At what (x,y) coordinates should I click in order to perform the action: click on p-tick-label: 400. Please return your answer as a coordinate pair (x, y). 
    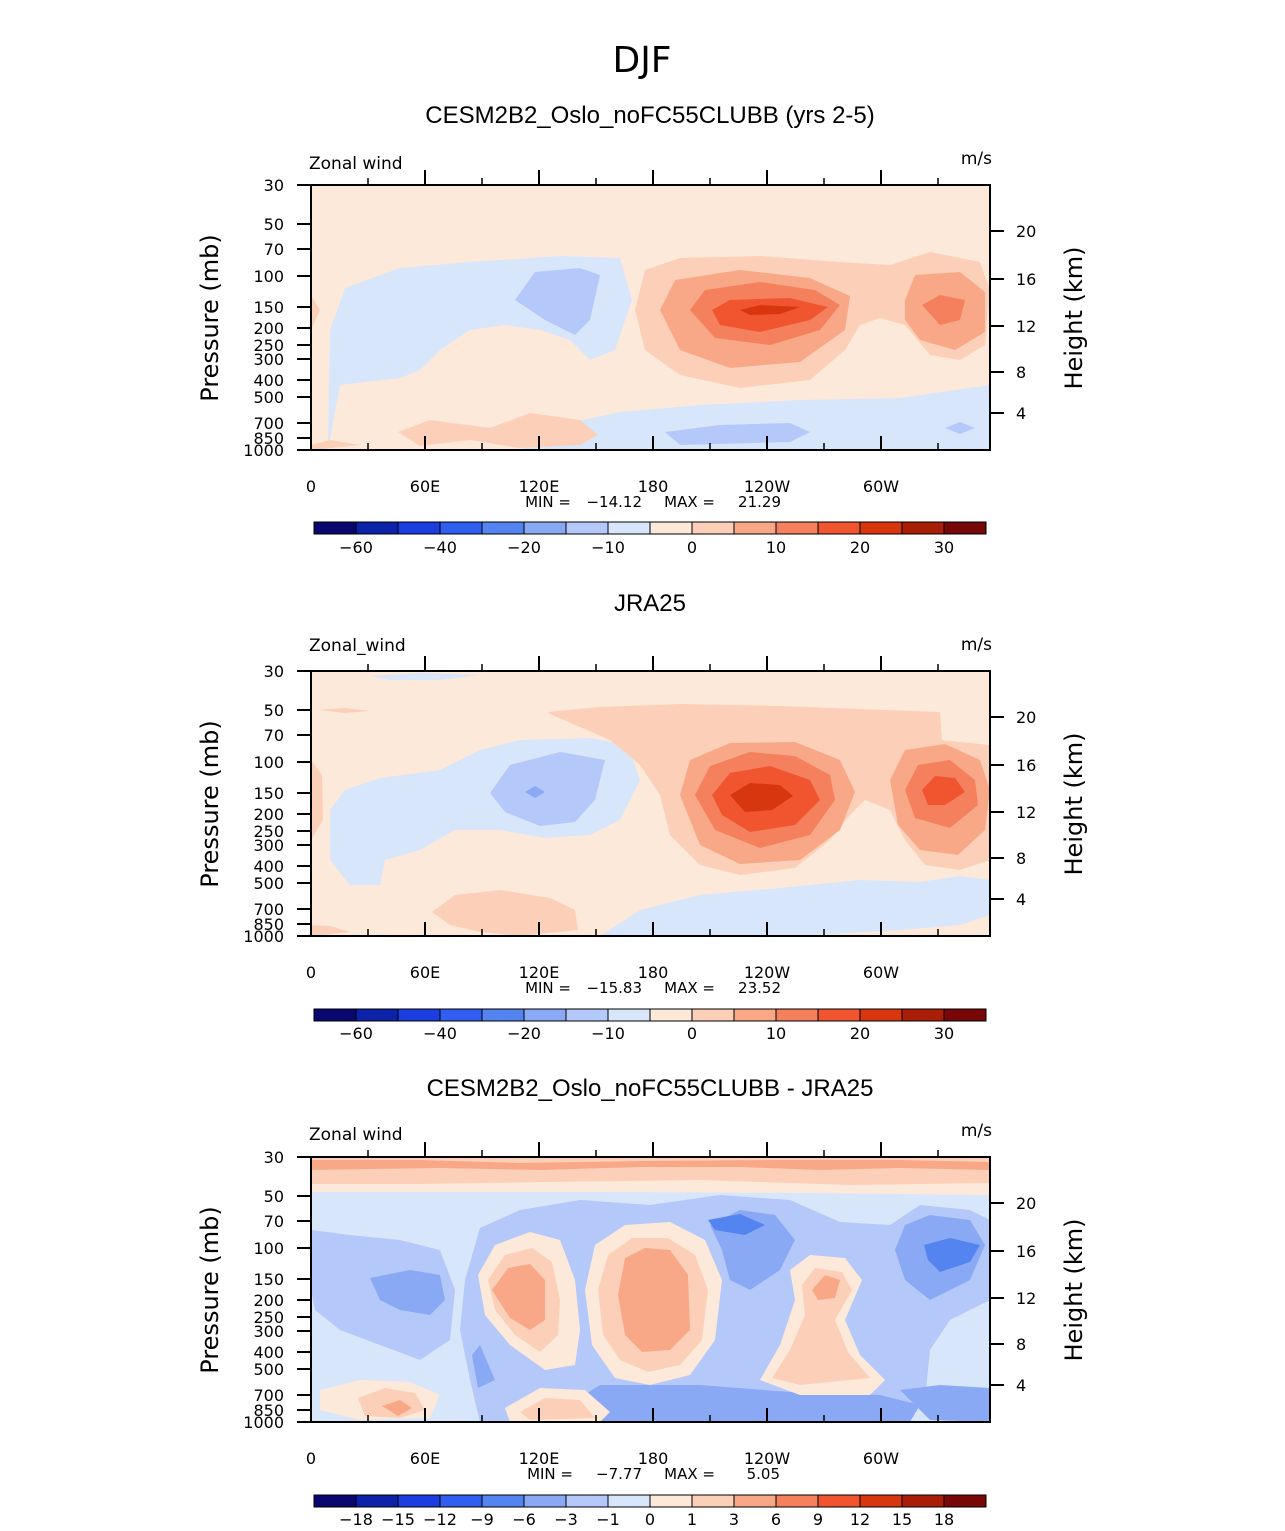
    Looking at the image, I should click on (268, 380).